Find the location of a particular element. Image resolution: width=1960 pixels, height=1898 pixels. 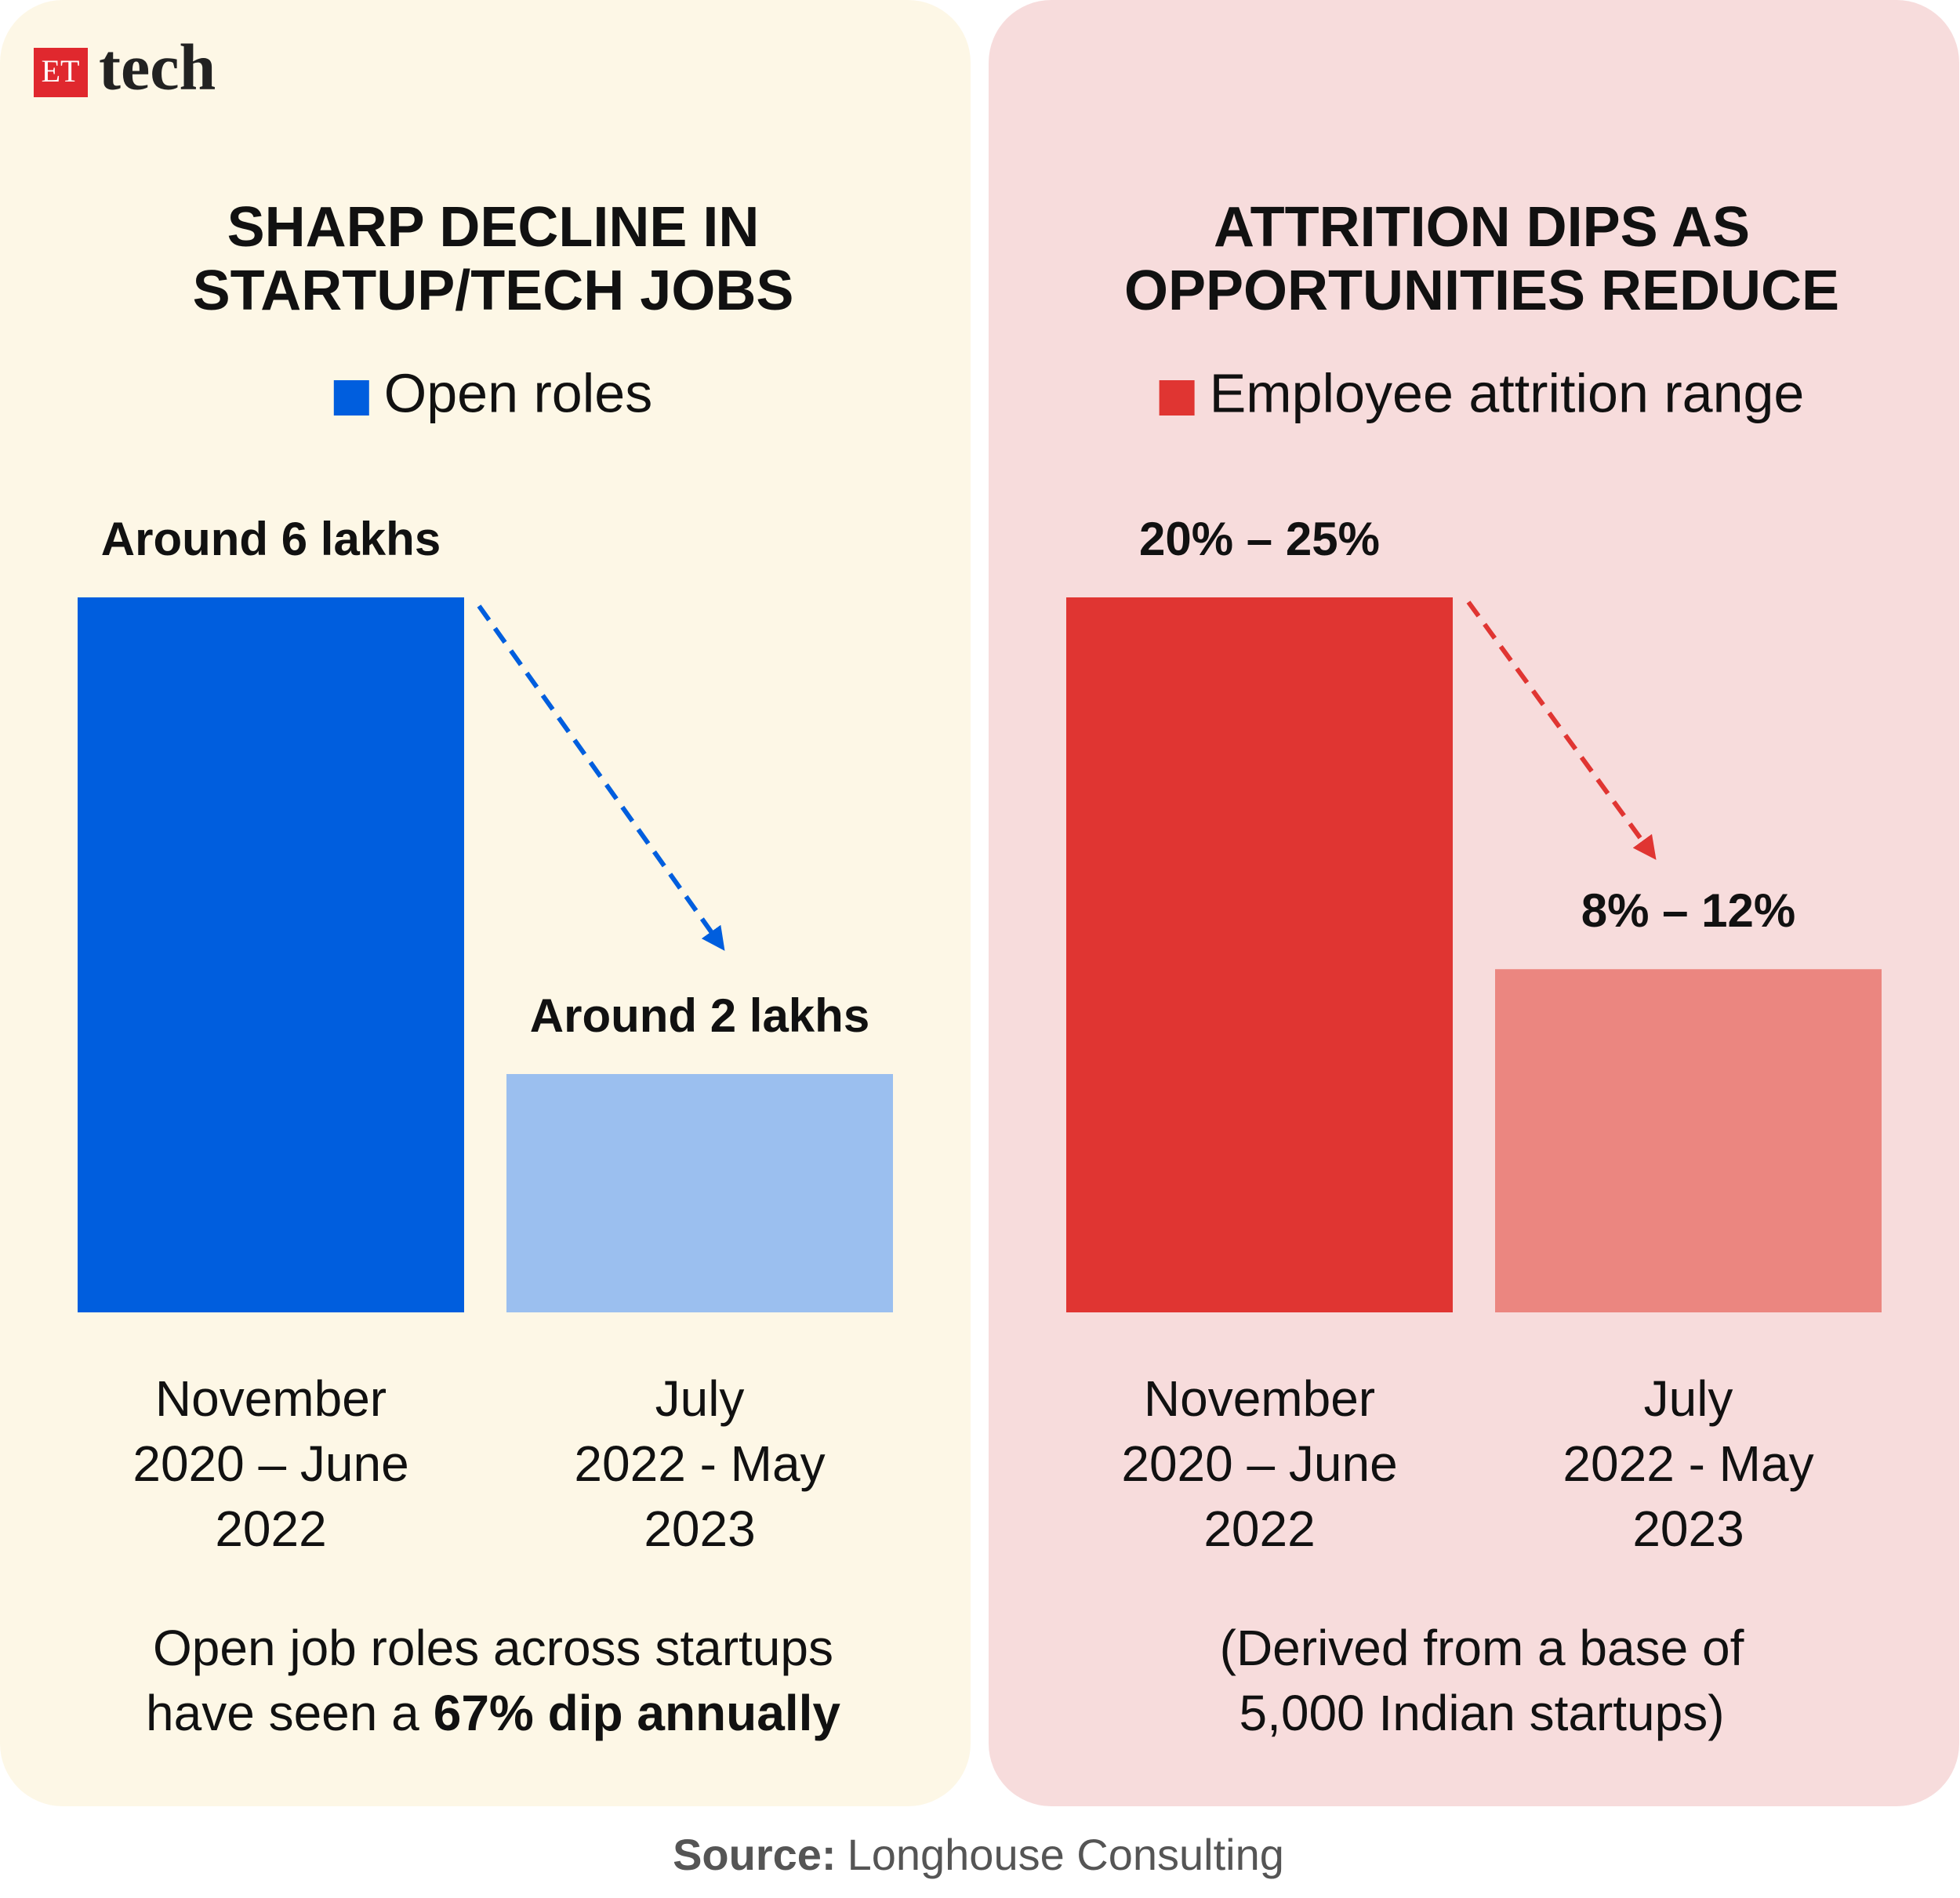

annotation: (Derived from a base of is located at coordinates (1482, 1648).